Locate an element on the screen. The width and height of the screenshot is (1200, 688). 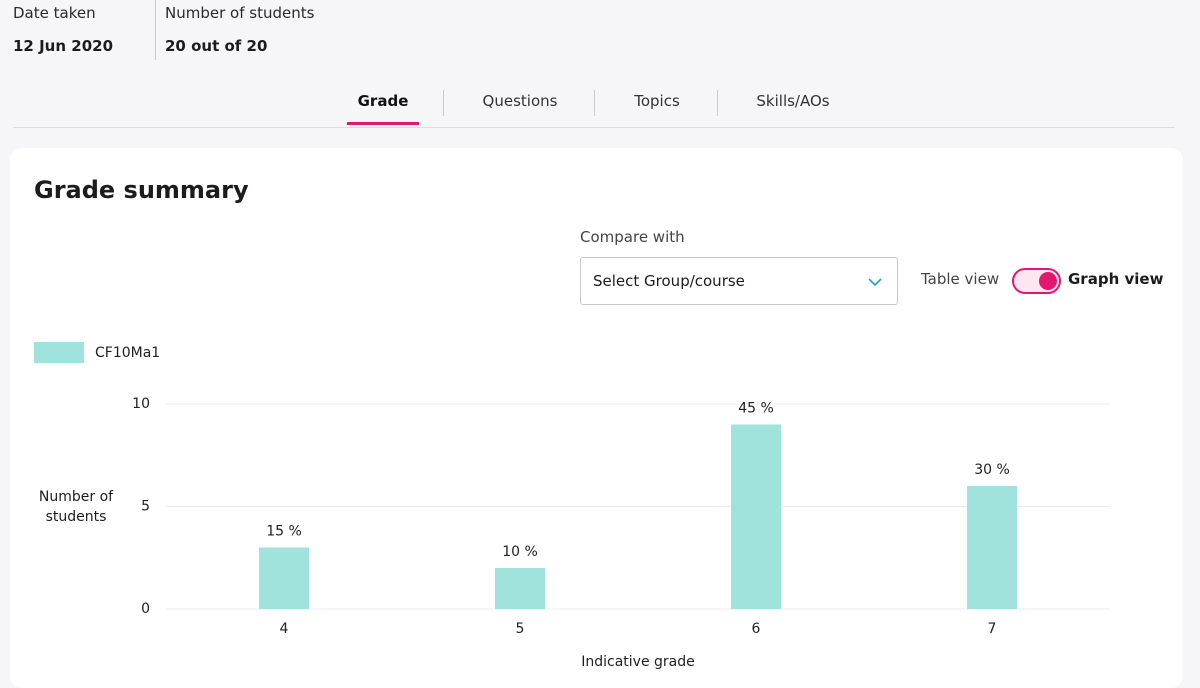
y-tick-label: 10 is located at coordinates (141, 404).